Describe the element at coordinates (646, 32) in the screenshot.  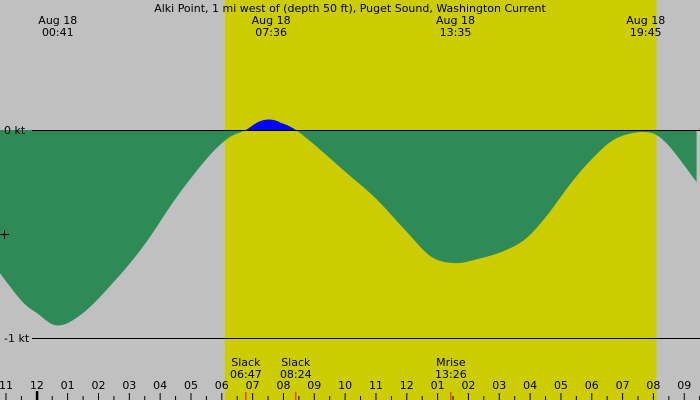
I see `event-time-label: 19:45` at that location.